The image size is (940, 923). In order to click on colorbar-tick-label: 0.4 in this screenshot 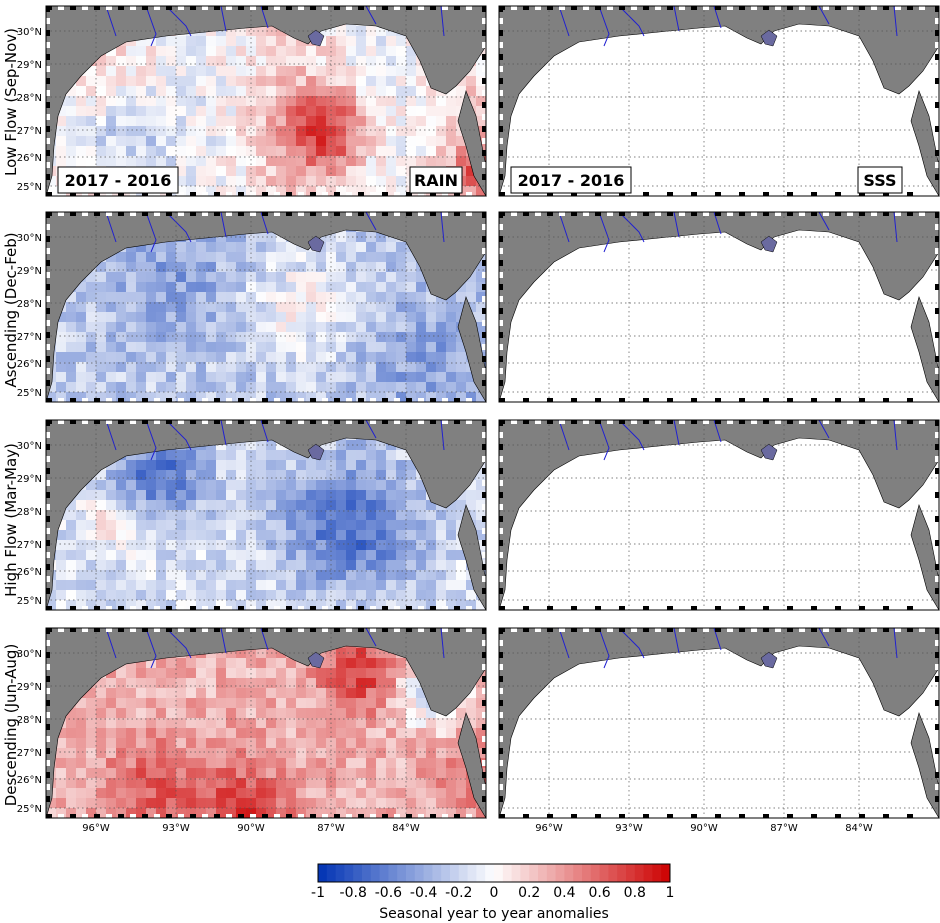, I will do `click(564, 893)`.